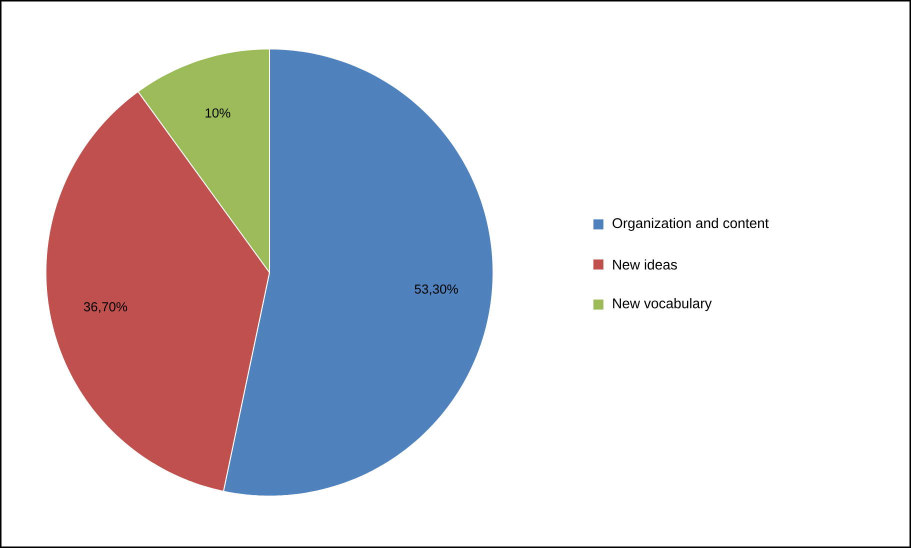 The width and height of the screenshot is (911, 548). Describe the element at coordinates (645, 264) in the screenshot. I see `legend-label: New ideas` at that location.